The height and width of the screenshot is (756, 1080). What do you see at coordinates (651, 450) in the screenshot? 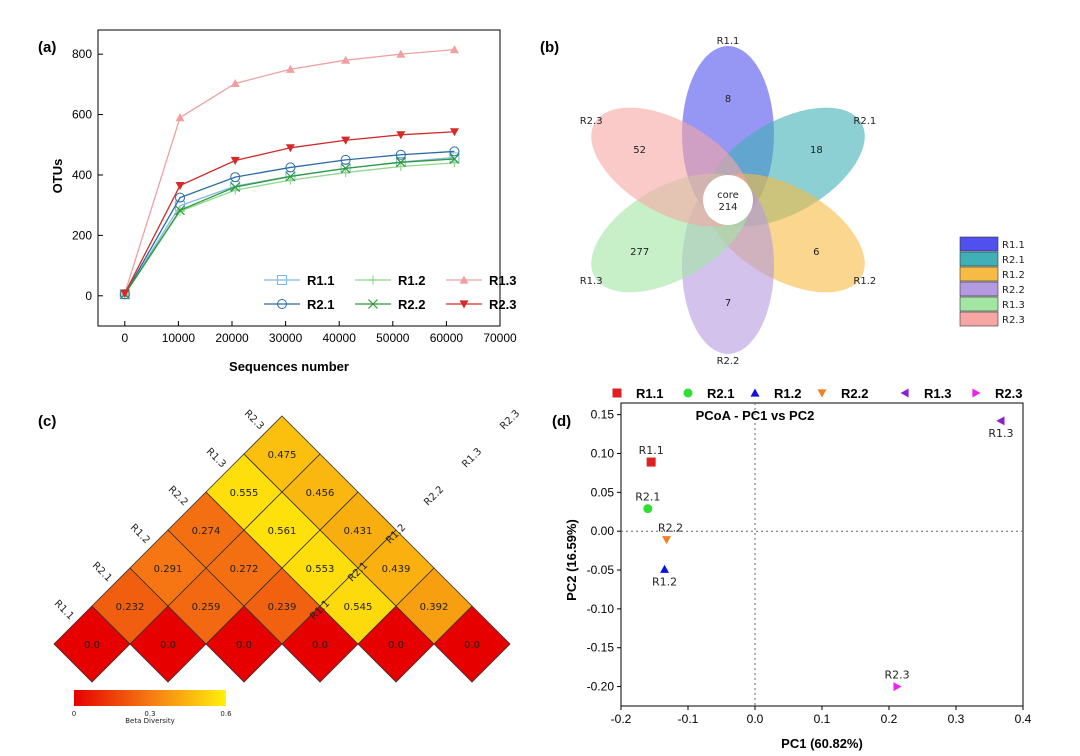
I see `point-label-R1.1: R1.1` at bounding box center [651, 450].